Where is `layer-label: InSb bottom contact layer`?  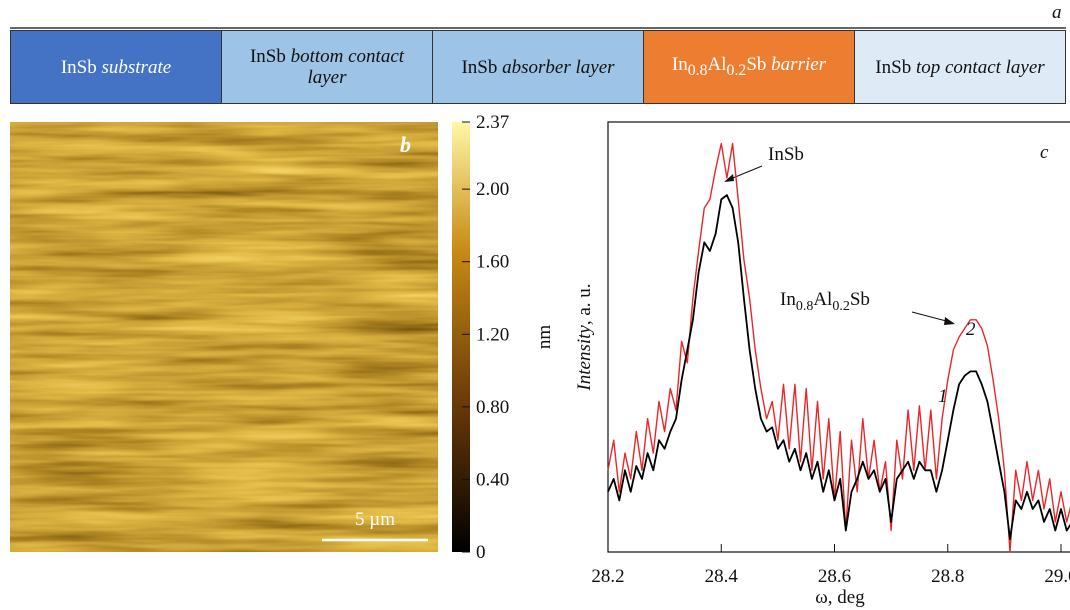 layer-label: InSb bottom contact layer is located at coordinates (327, 67).